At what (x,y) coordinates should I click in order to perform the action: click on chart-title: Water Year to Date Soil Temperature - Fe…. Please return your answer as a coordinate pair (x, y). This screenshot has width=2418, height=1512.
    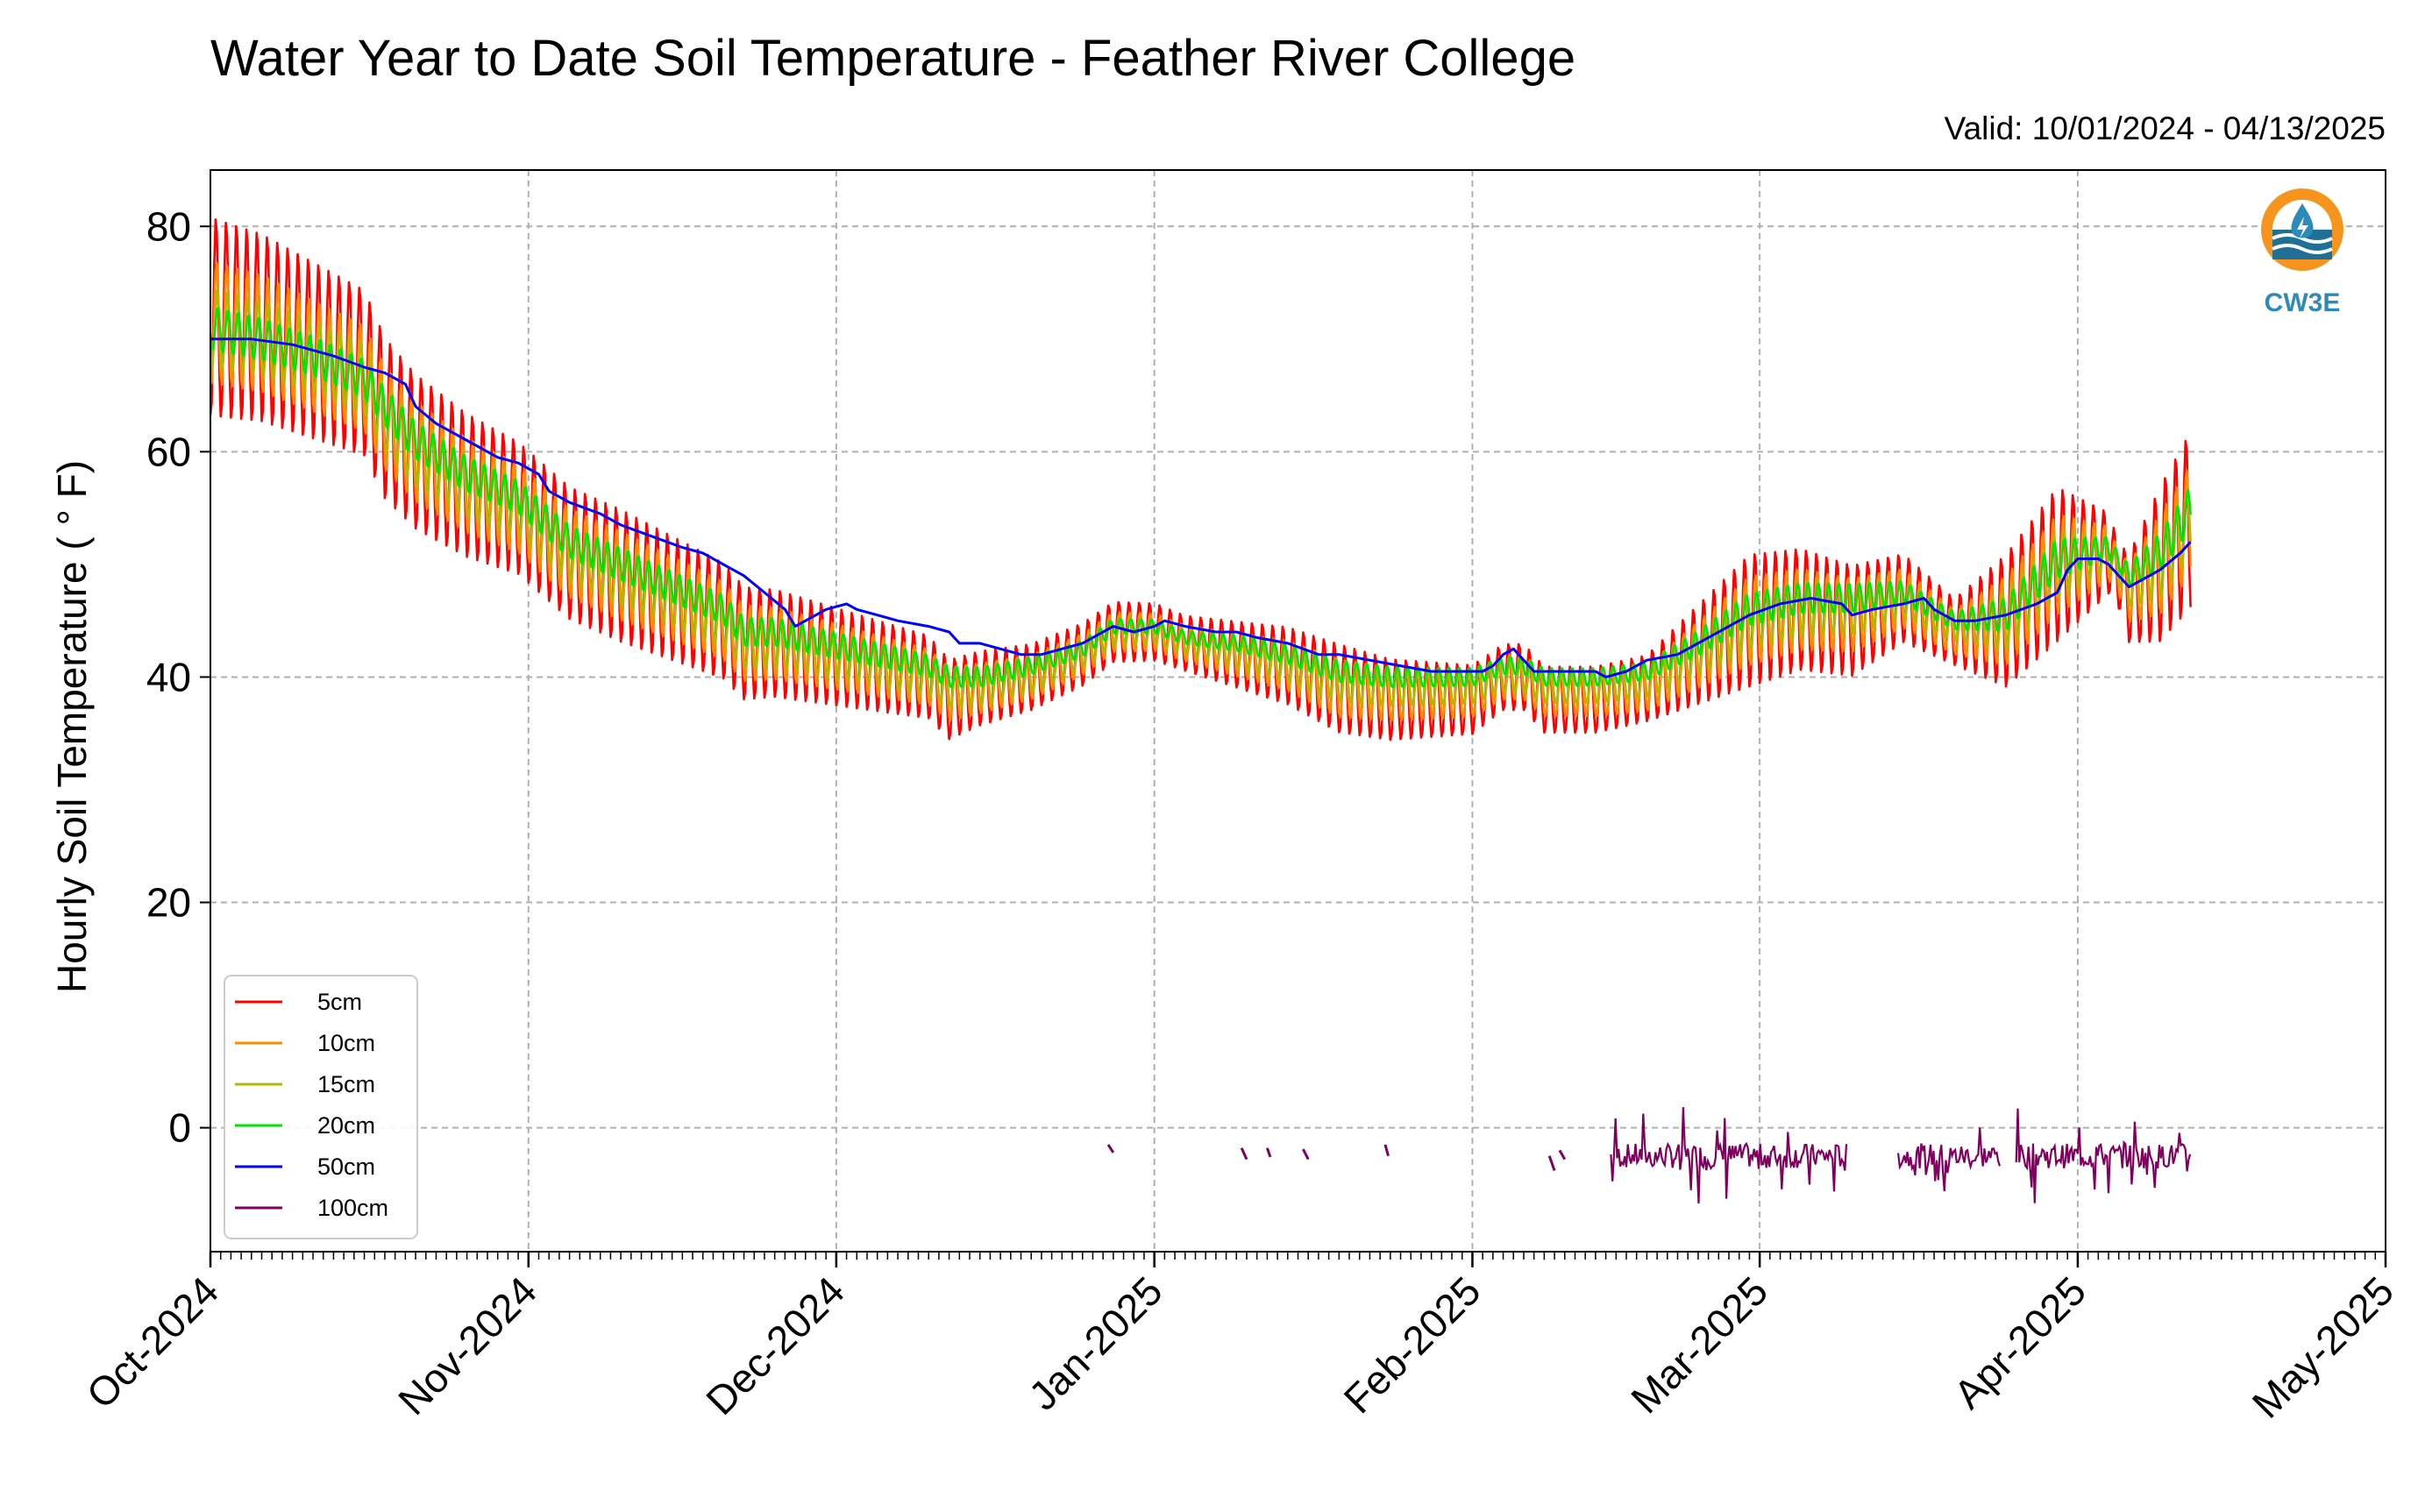
    Looking at the image, I should click on (892, 58).